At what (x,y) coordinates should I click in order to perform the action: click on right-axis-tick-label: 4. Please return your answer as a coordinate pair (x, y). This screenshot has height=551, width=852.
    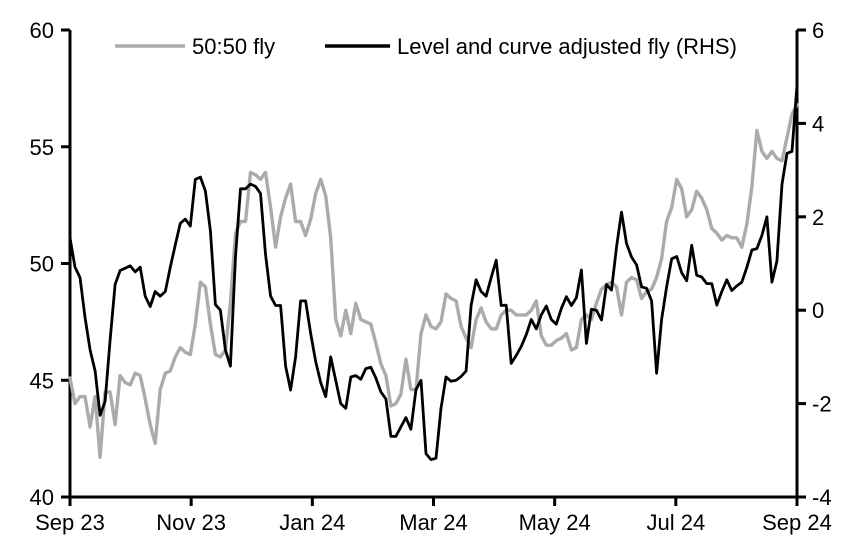
    Looking at the image, I should click on (818, 123).